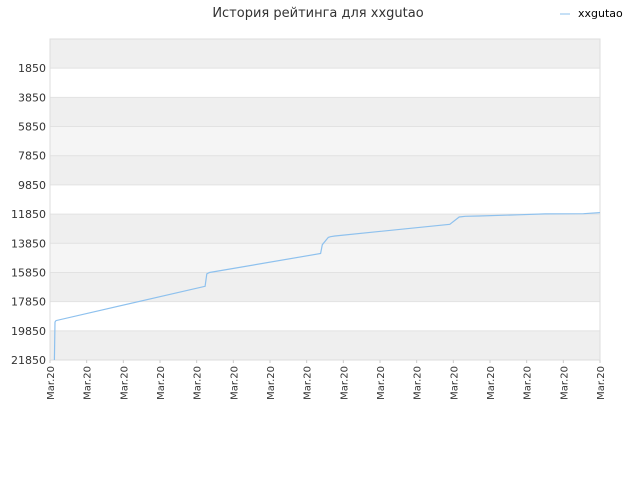  What do you see at coordinates (28, 302) in the screenshot?
I see `y-tick-label: 17850` at bounding box center [28, 302].